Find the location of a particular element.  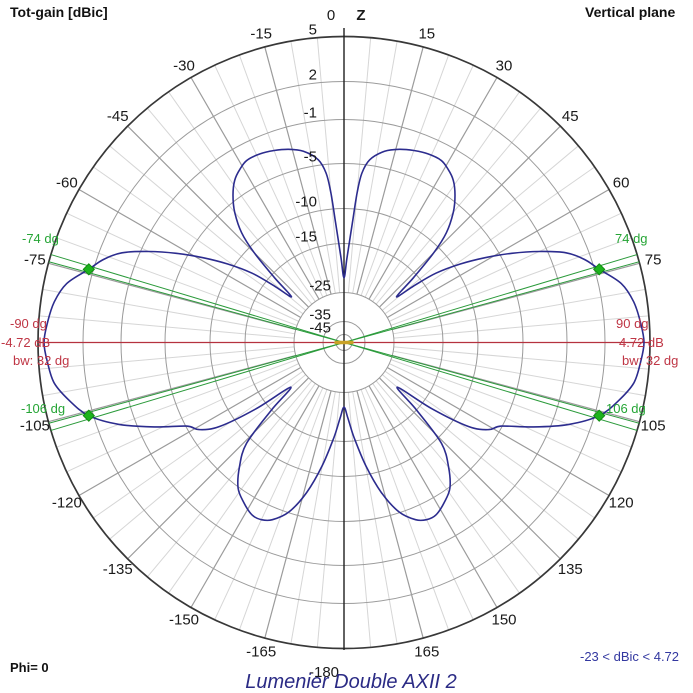

angle-label-45: 45 is located at coordinates (570, 116).